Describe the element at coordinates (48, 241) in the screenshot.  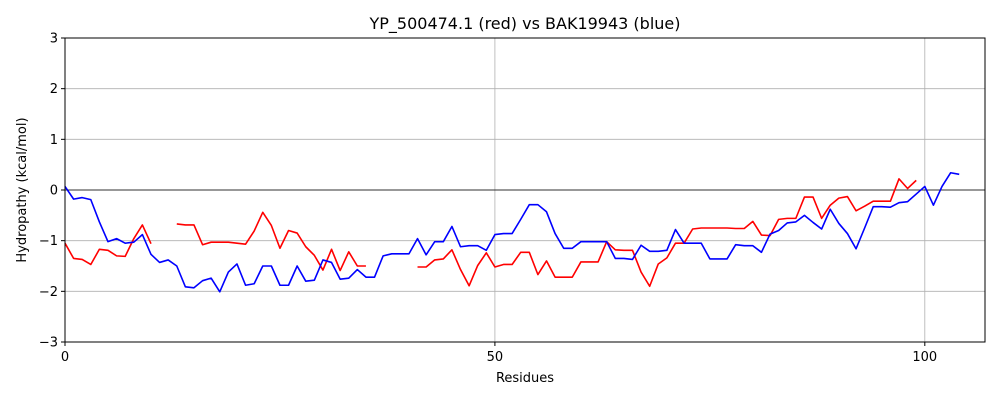
I see `y-tick-label: −1` at that location.